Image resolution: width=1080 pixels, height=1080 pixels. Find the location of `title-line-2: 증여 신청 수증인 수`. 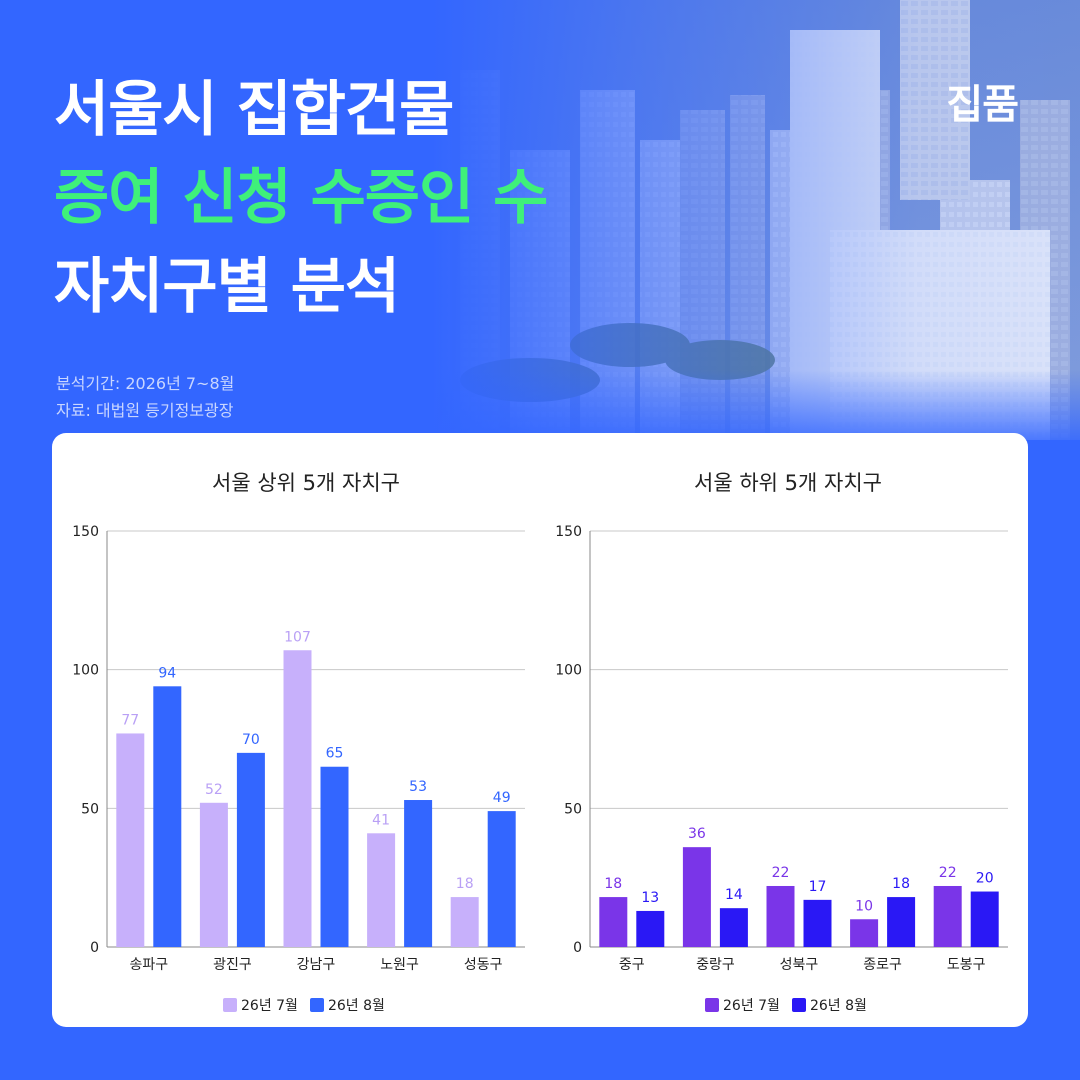

title-line-2: 증여 신청 수증인 수 is located at coordinates (301, 198).